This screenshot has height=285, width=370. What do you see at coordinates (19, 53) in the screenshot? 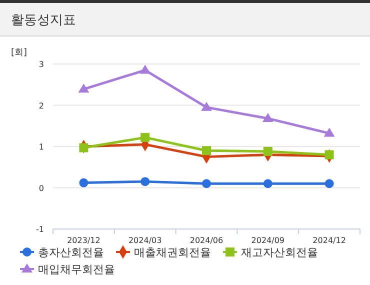
I see `y-axis-title: [회]` at bounding box center [19, 53].